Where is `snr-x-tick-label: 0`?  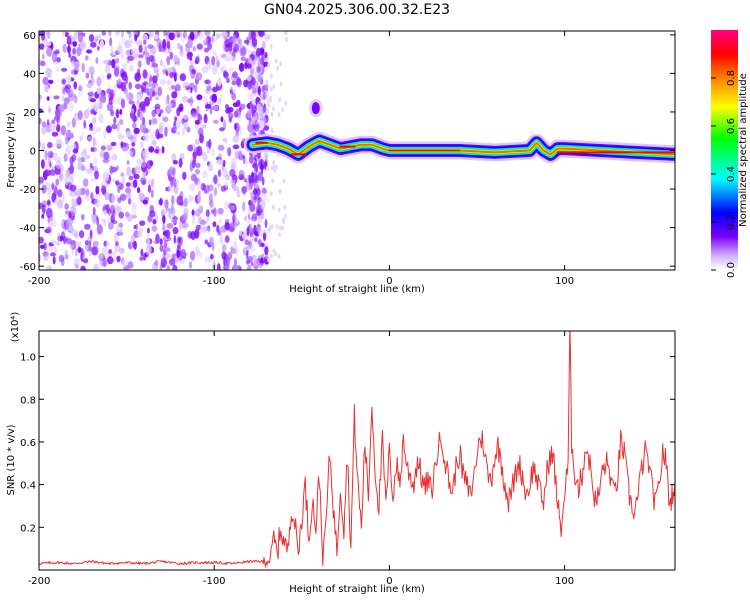
snr-x-tick-label: 0 is located at coordinates (389, 581).